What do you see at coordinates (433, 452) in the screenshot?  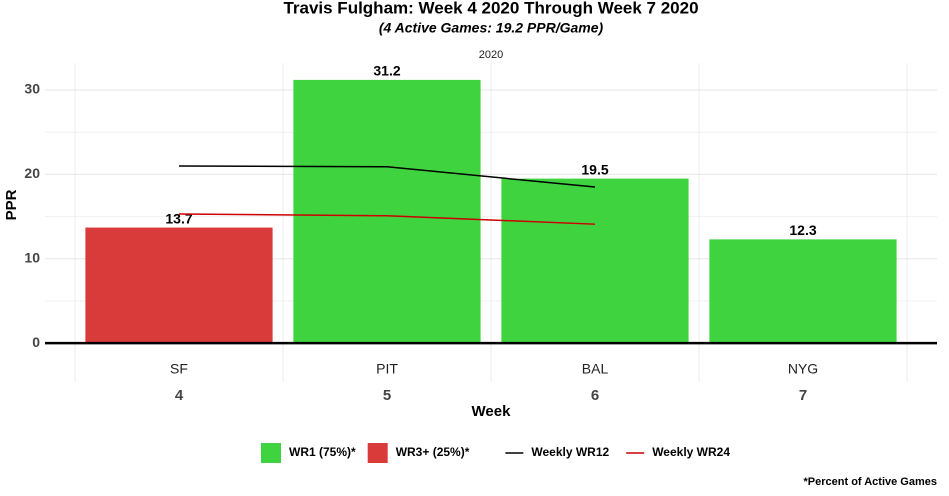 I see `legend-label: WR3+ (25%)*` at bounding box center [433, 452].